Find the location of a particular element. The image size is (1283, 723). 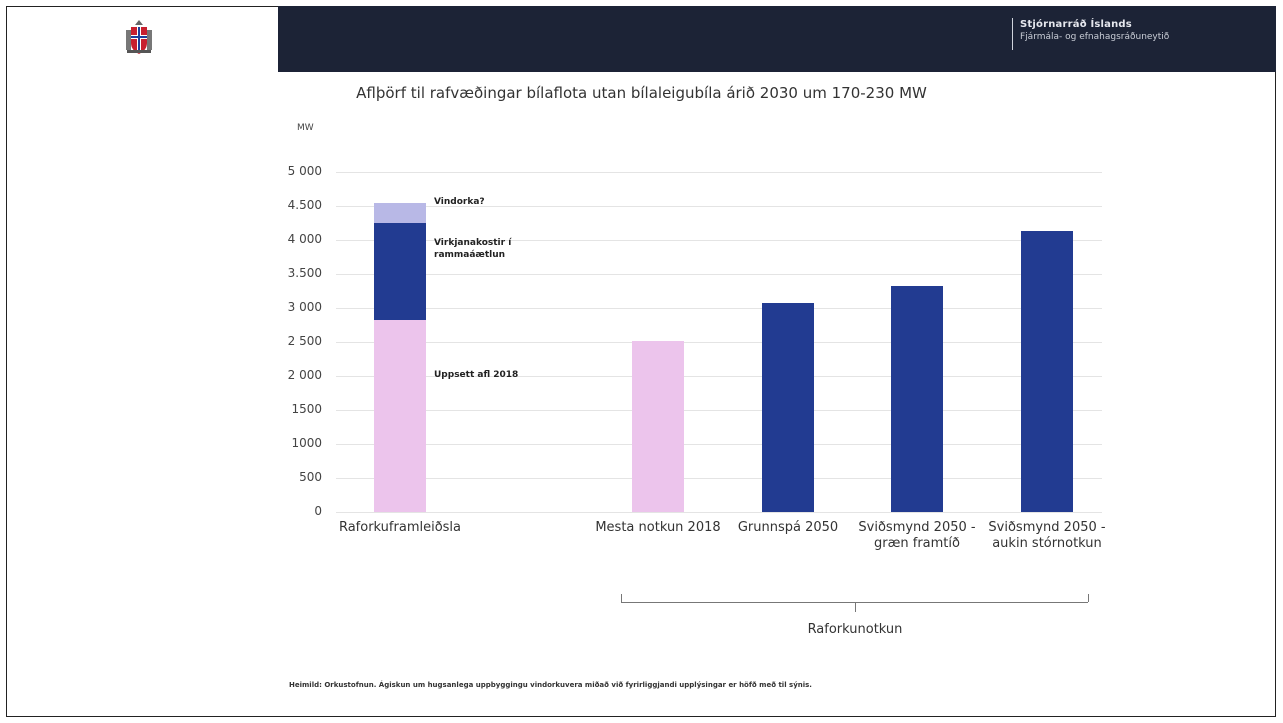

stack-segment-label: Vindorka? is located at coordinates (459, 202).